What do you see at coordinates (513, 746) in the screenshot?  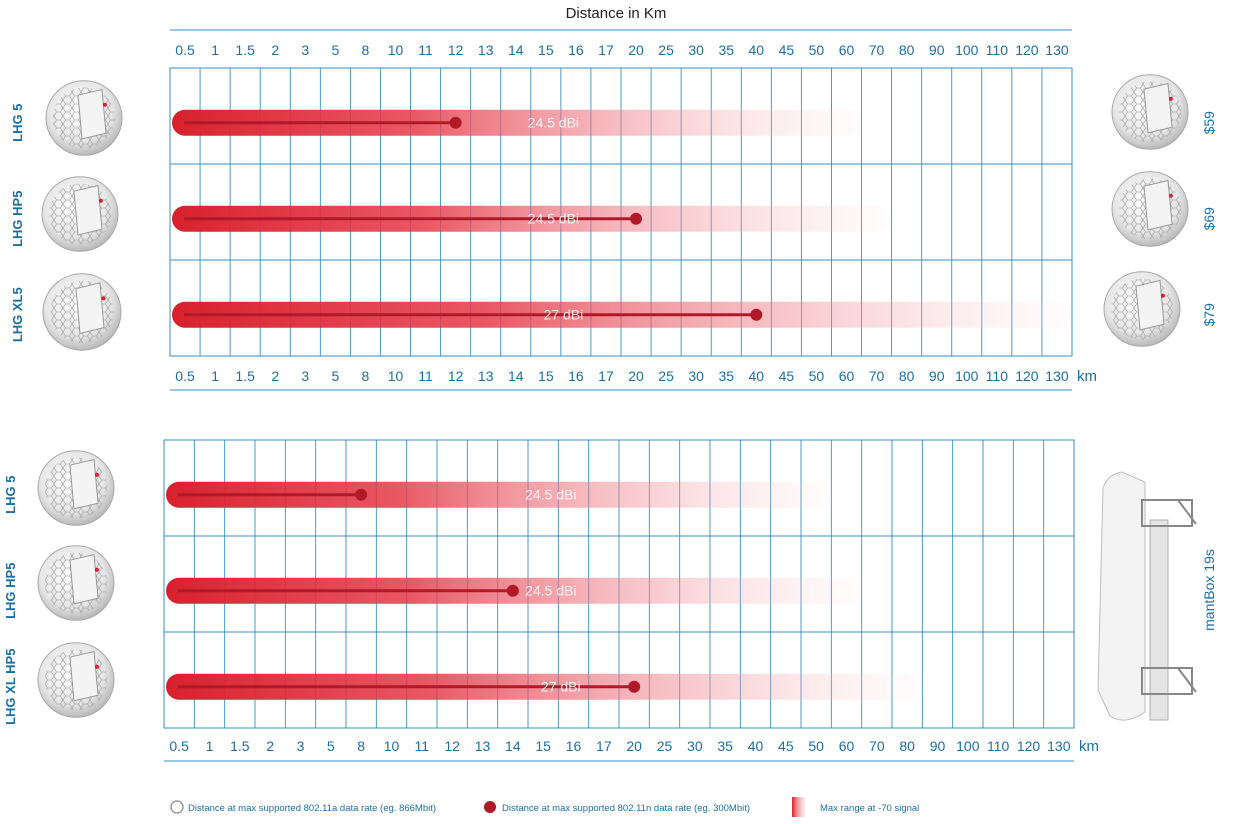 I see `x-tick-label: 14` at bounding box center [513, 746].